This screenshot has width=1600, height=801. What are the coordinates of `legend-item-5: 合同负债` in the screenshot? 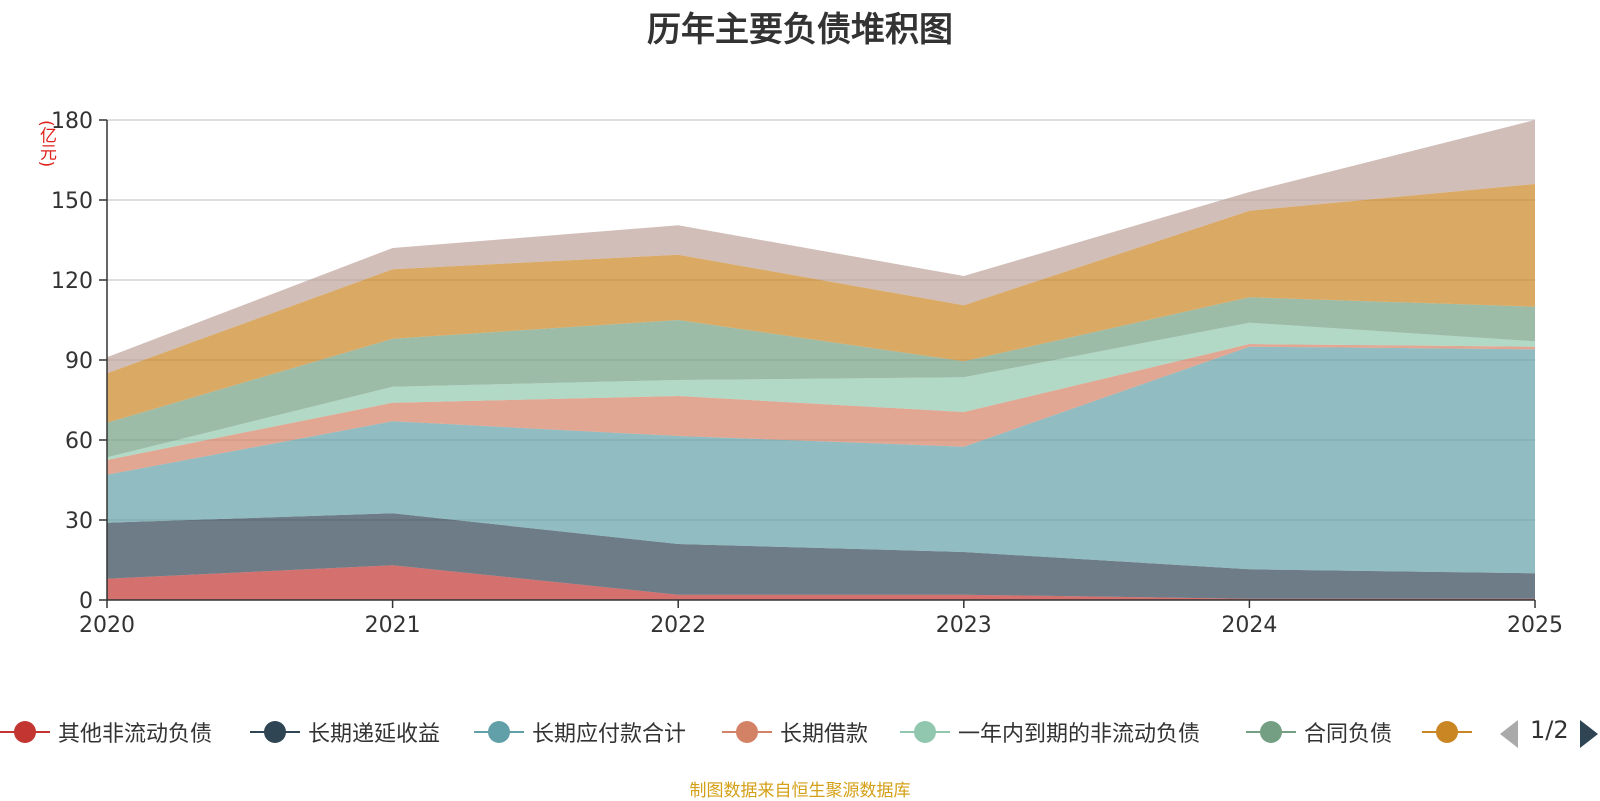 It's located at (1319, 732).